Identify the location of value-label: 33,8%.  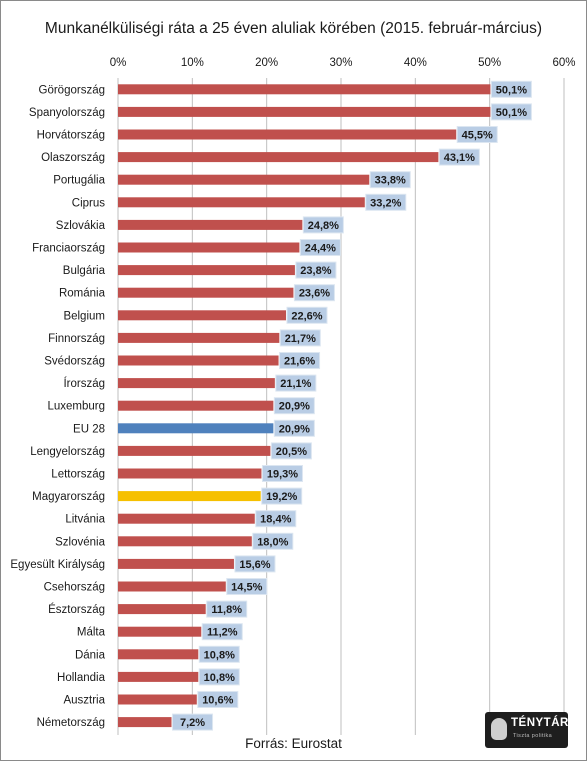
(390, 181).